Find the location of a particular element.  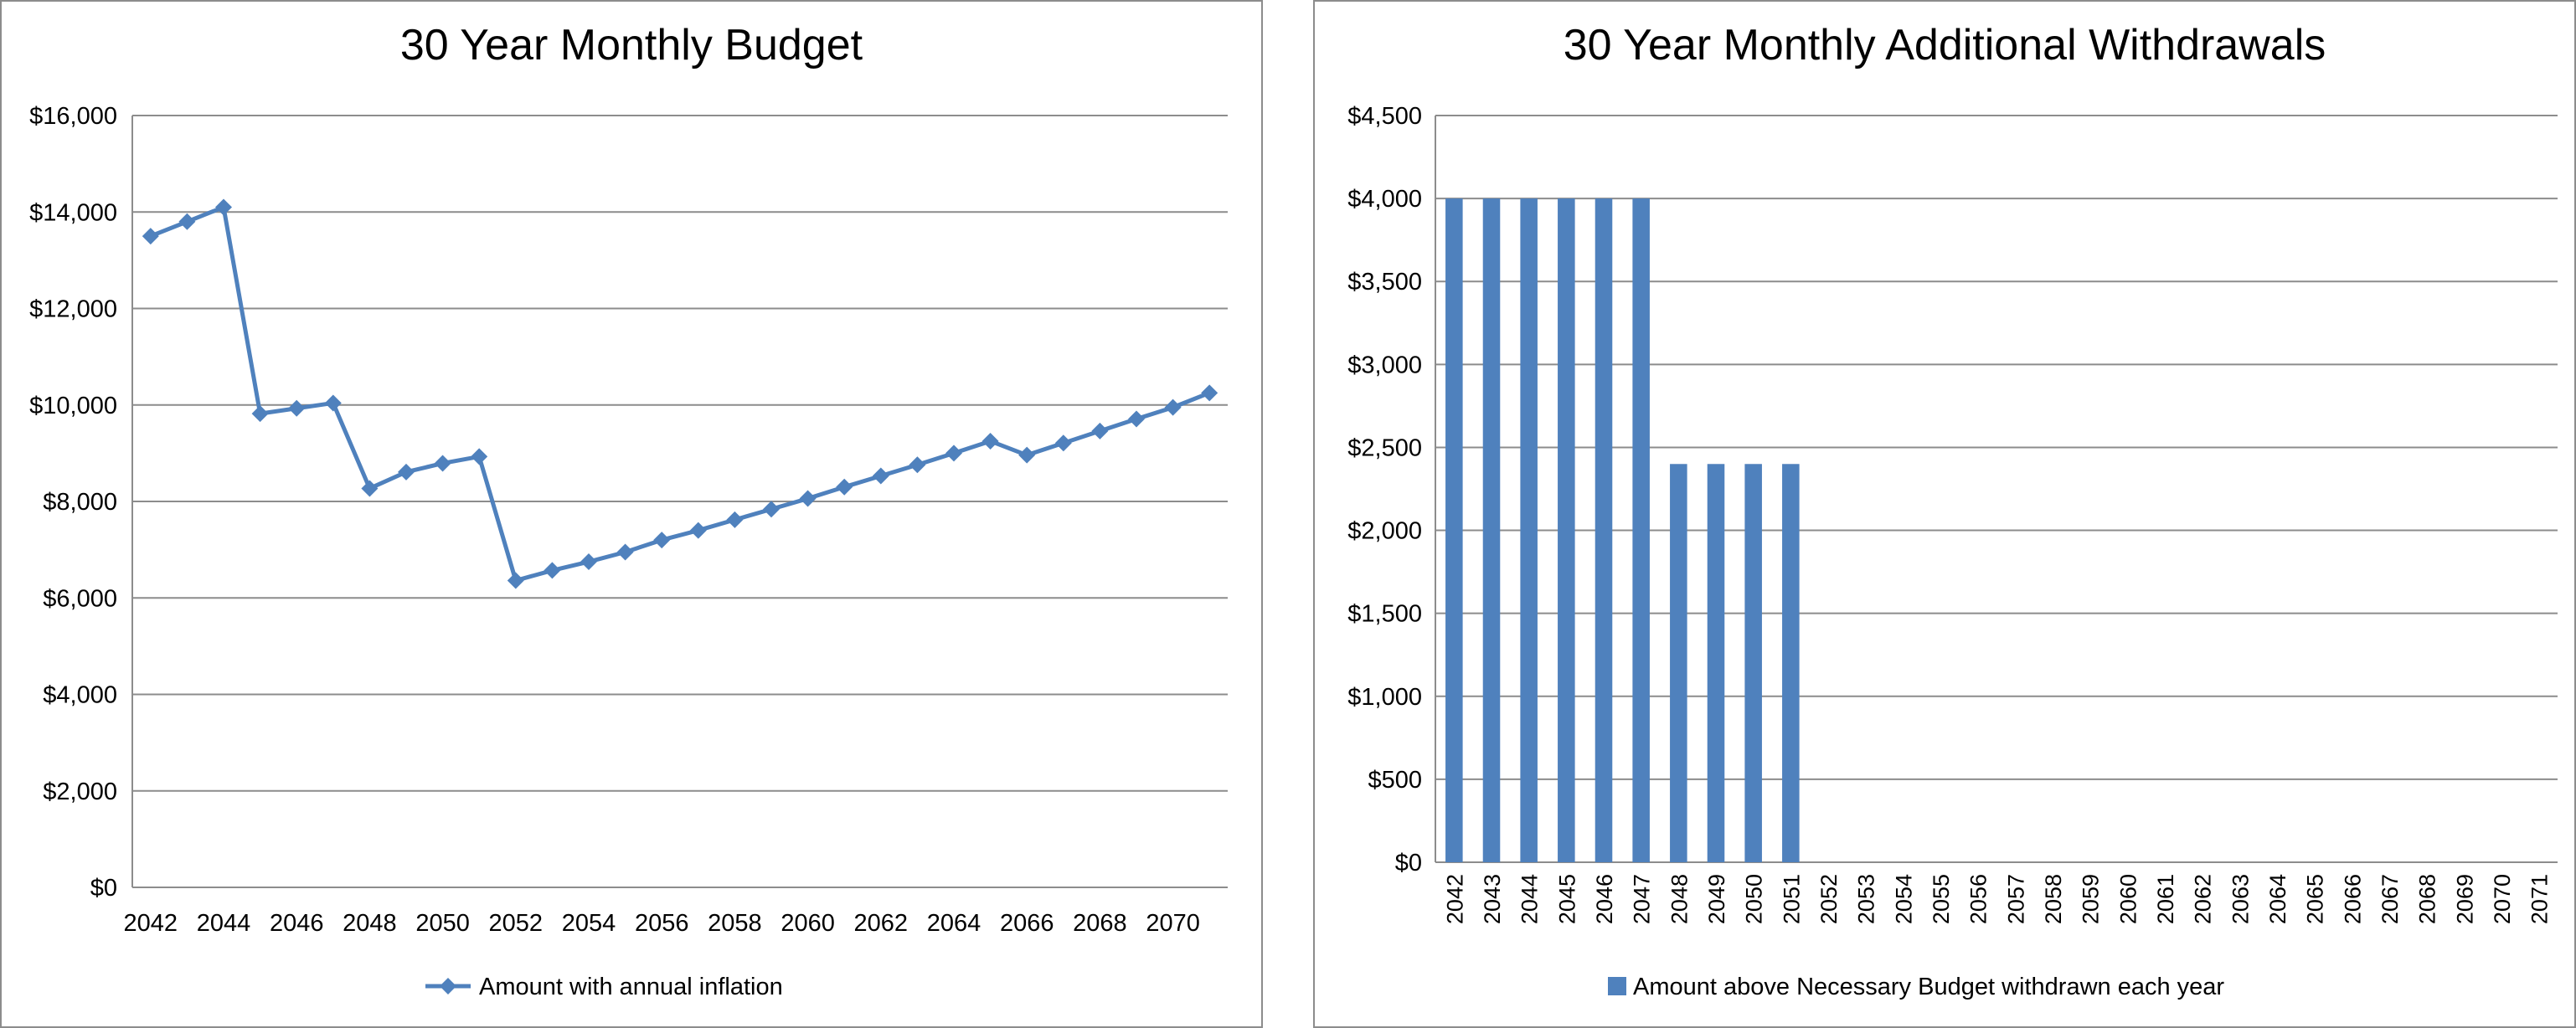

y-tick-label: $4,500 is located at coordinates (1384, 117).